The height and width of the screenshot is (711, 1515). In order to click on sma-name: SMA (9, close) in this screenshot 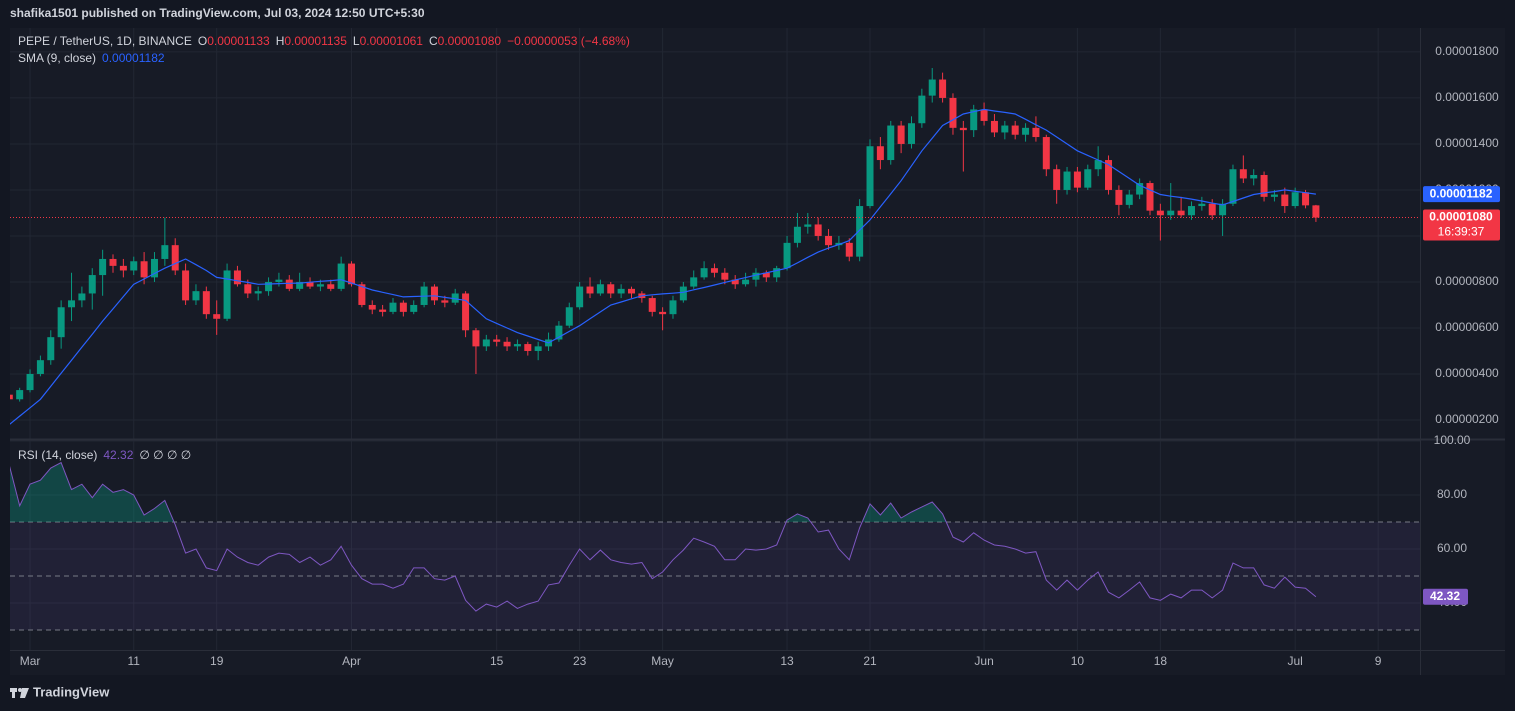, I will do `click(57, 58)`.